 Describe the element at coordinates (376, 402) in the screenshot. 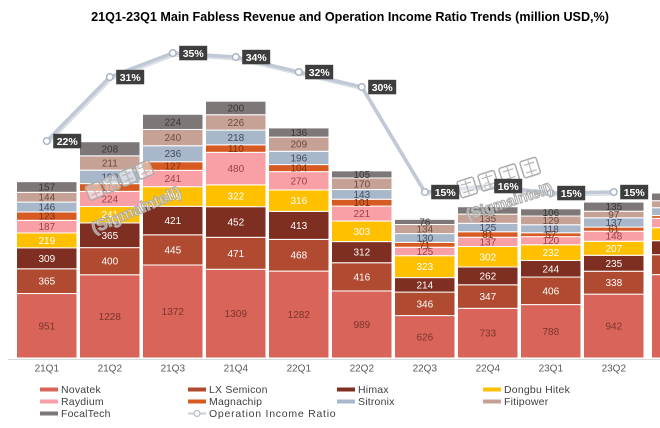

I see `svg-text: Sitronix` at that location.